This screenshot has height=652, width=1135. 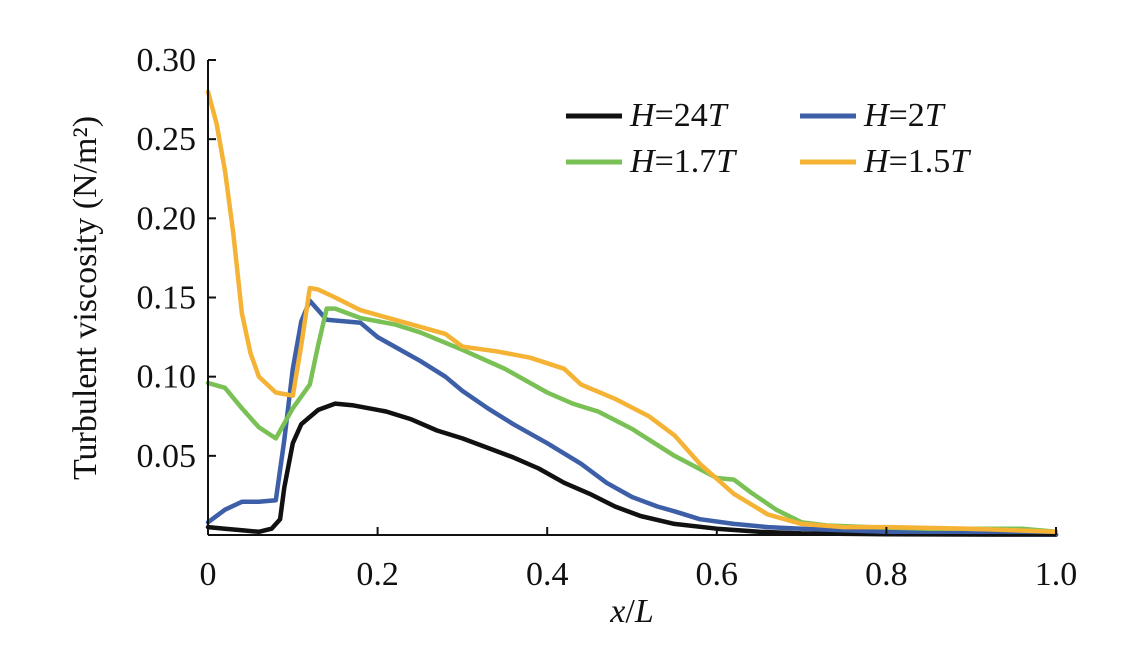 I want to click on x-tick-label: 0.2, so click(x=377, y=574).